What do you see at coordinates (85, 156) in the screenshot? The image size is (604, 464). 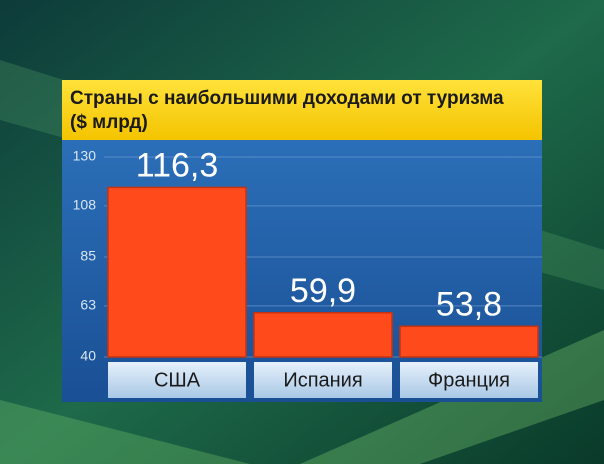 I see `y-tick-label: 130` at bounding box center [85, 156].